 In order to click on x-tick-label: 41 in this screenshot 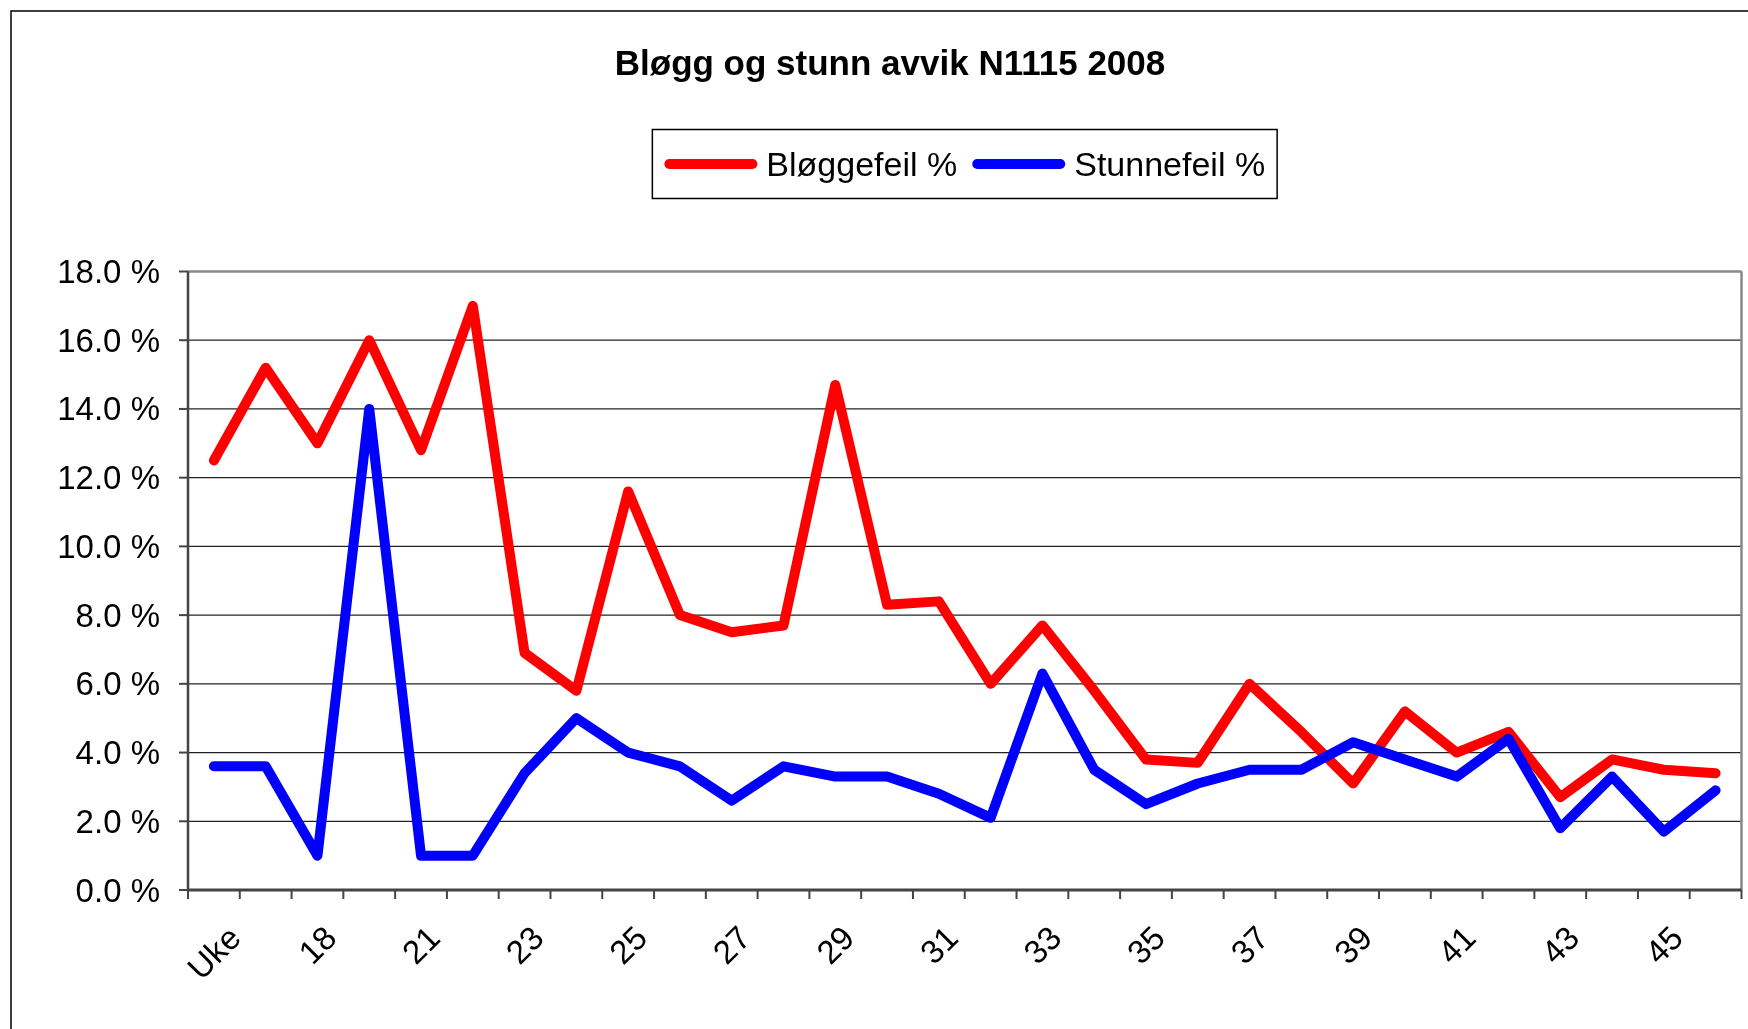, I will do `click(1456, 944)`.